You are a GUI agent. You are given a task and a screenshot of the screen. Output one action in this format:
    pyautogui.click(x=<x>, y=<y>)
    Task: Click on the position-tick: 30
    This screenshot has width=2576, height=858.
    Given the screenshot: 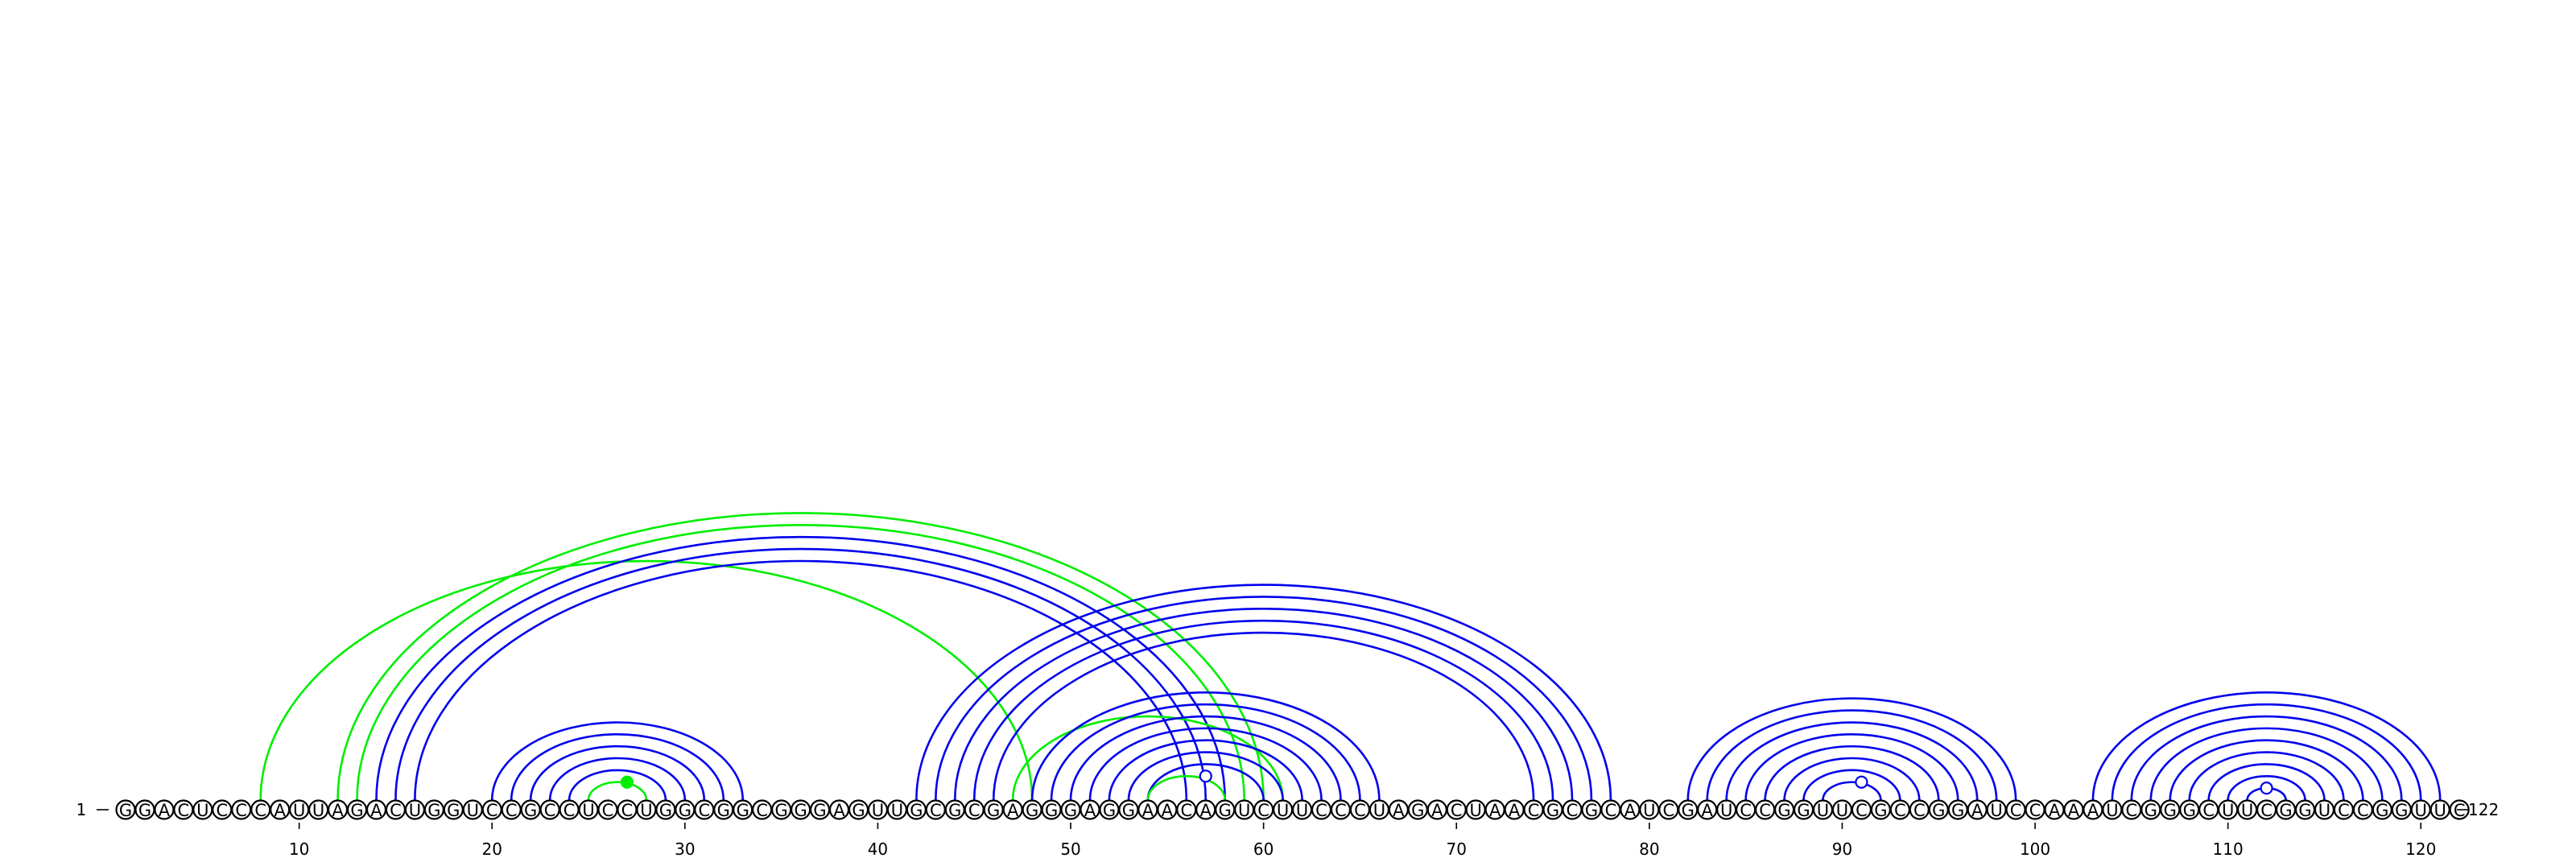 What is the action you would take?
    pyautogui.click(x=685, y=840)
    